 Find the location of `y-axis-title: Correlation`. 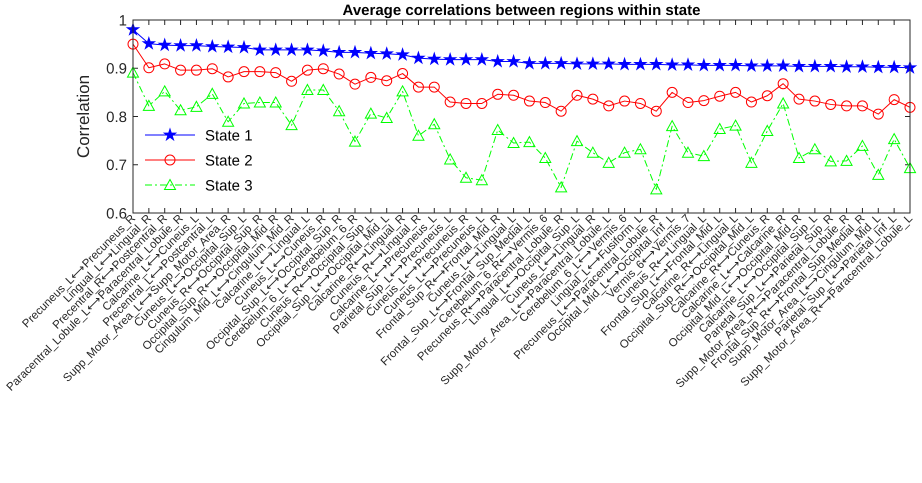

y-axis-title: Correlation is located at coordinates (83, 116).